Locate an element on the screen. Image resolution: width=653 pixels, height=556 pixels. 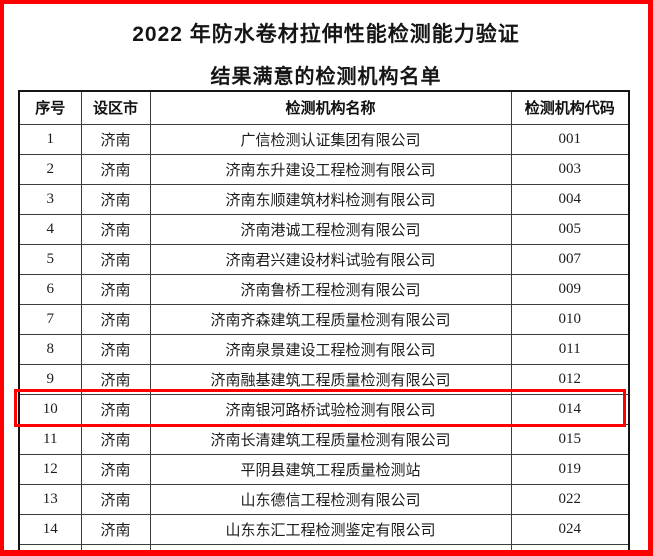
cell-no: 7 is located at coordinates (50, 319).